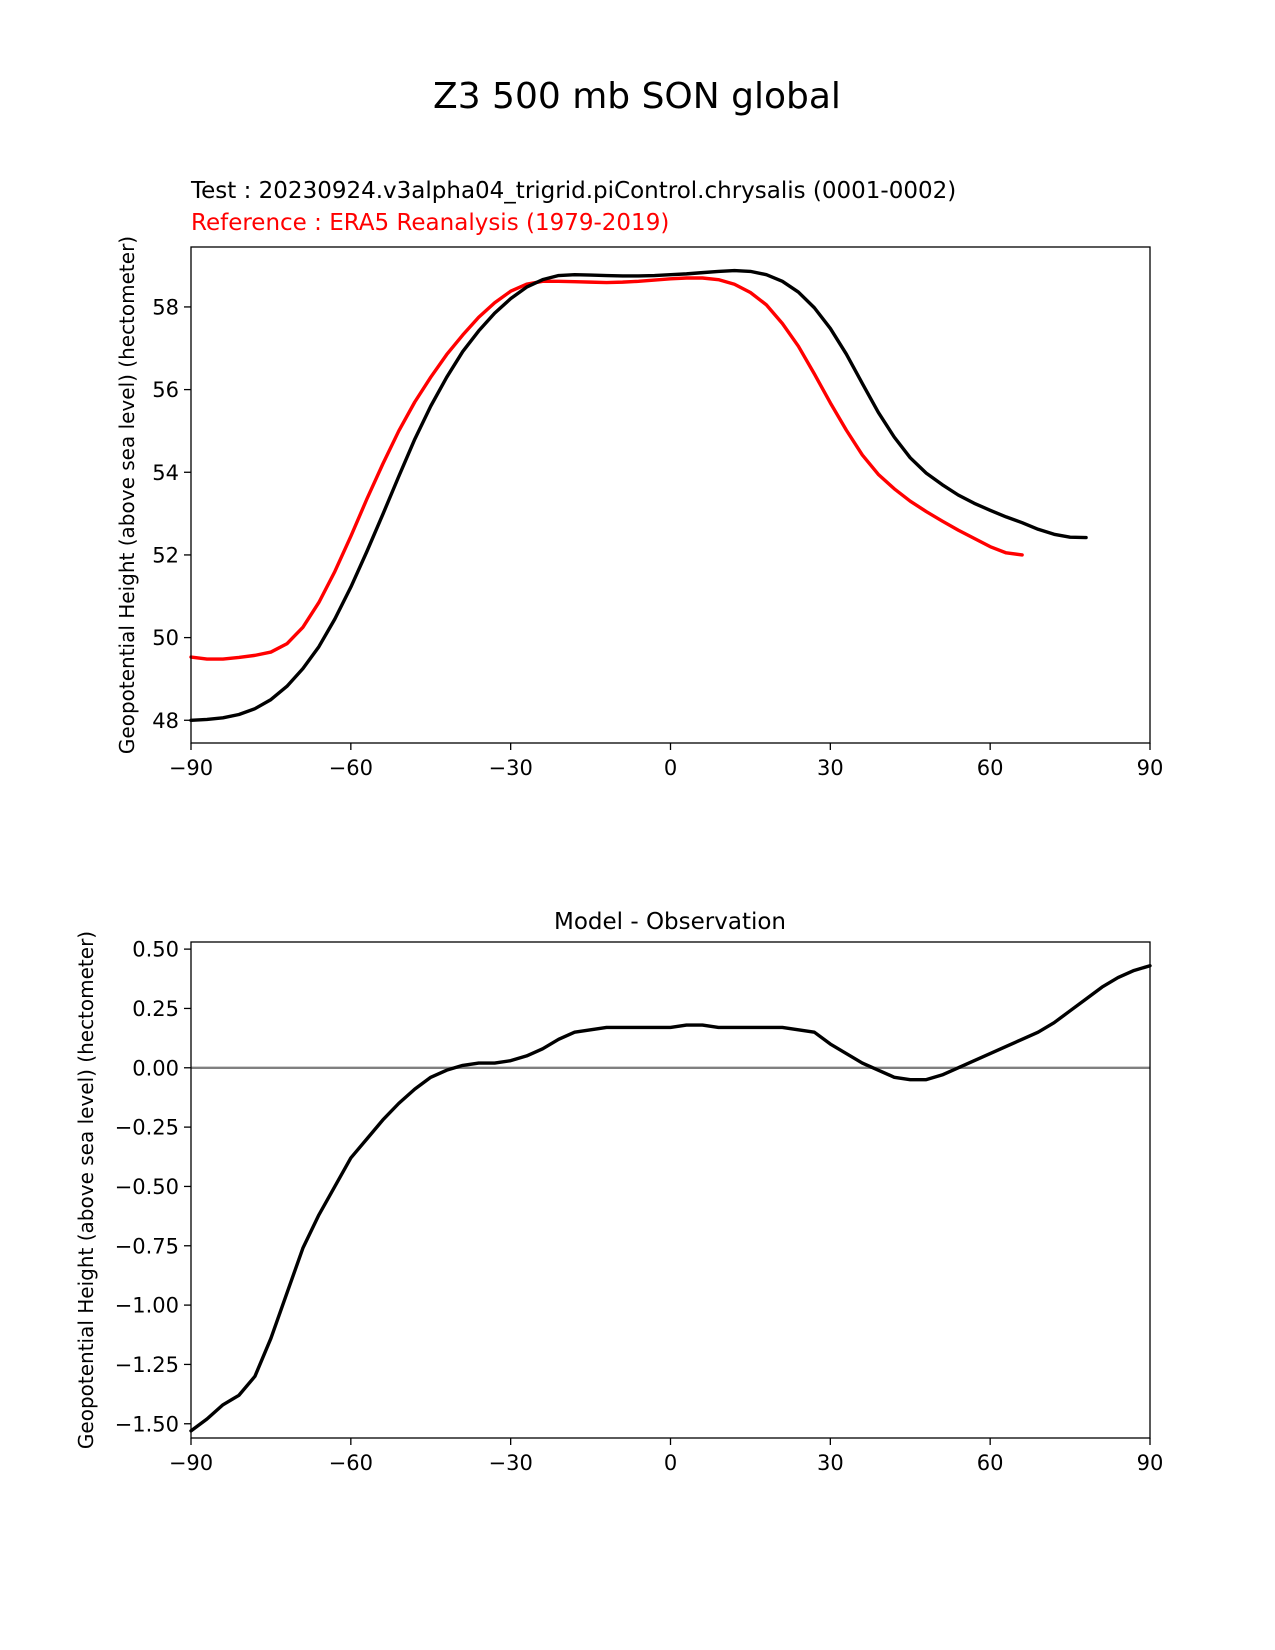 The width and height of the screenshot is (1275, 1650). What do you see at coordinates (191, 768) in the screenshot?
I see `top-x-tick-label: −90` at bounding box center [191, 768].